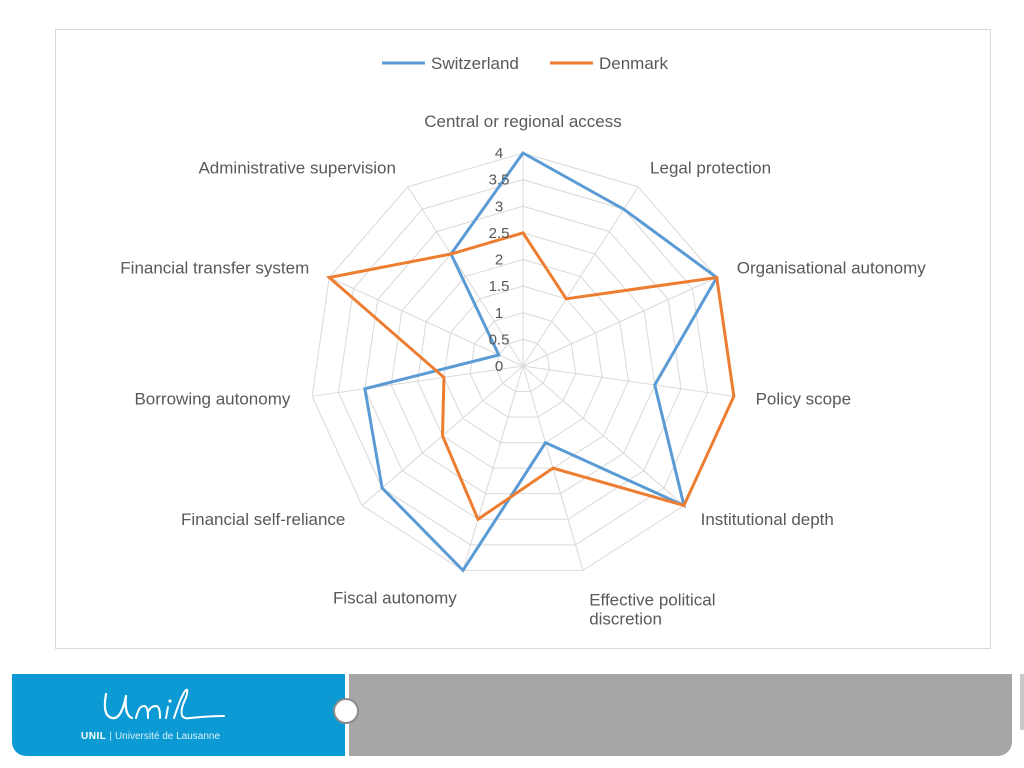  I want to click on legend-label-denmark: Denmark, so click(633, 63).